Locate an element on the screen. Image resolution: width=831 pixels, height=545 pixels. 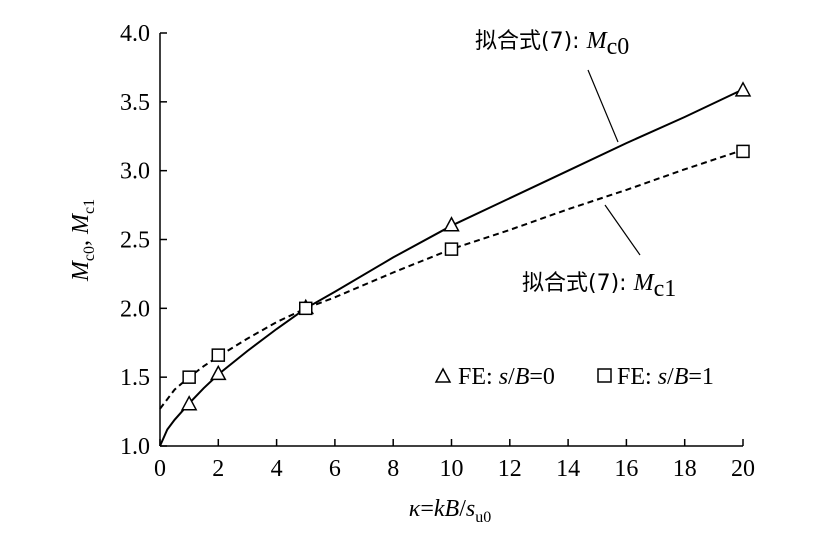
y-tick-label: 1.0 is located at coordinates (135, 447).